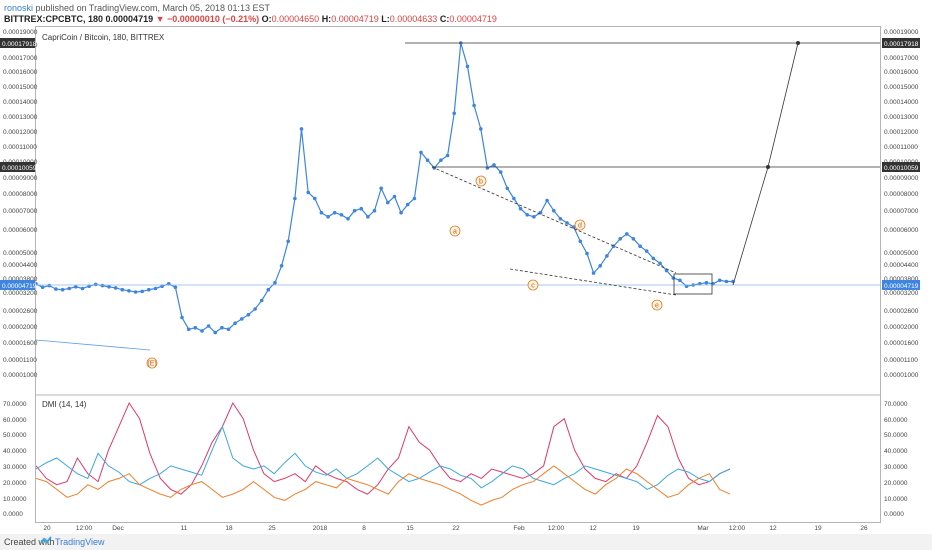  I want to click on price-tick-label-left: 0.00006000, so click(20, 230).